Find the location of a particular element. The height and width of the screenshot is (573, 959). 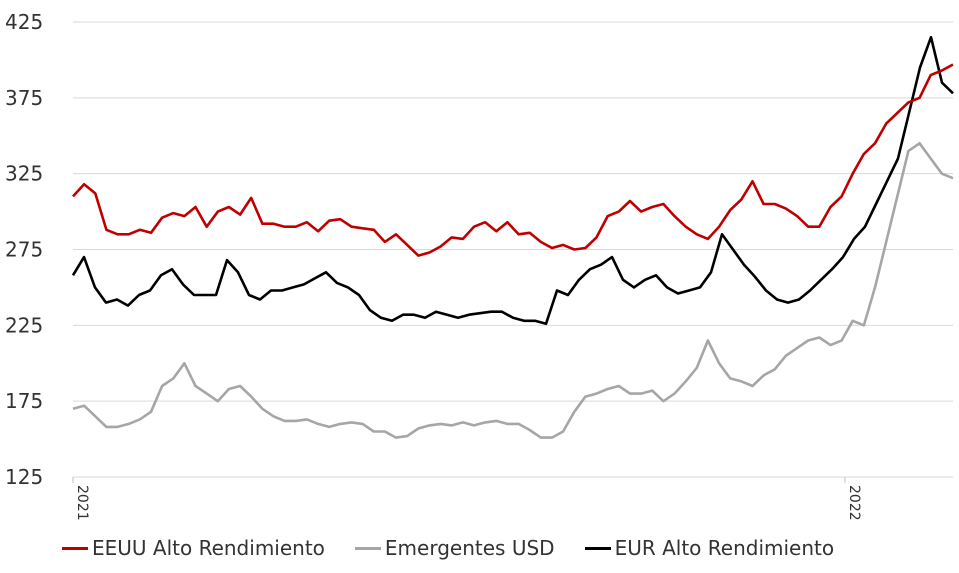

x-axis: 2021 2022 is located at coordinates (512, 498).